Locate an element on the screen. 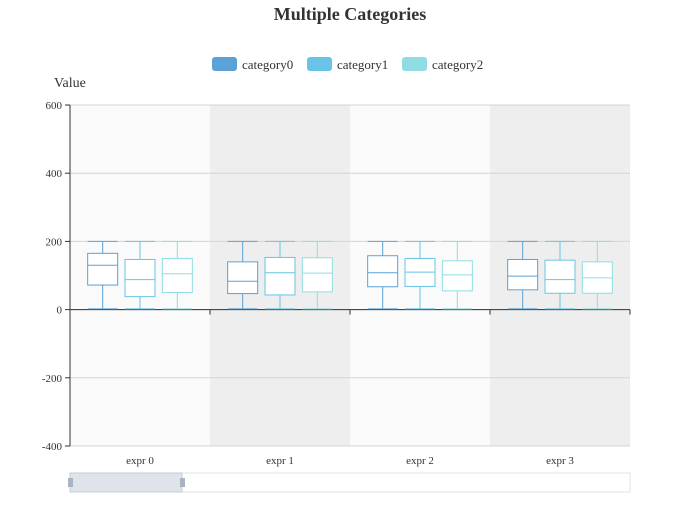 The width and height of the screenshot is (700, 525). legend-label: category1 is located at coordinates (362, 64).